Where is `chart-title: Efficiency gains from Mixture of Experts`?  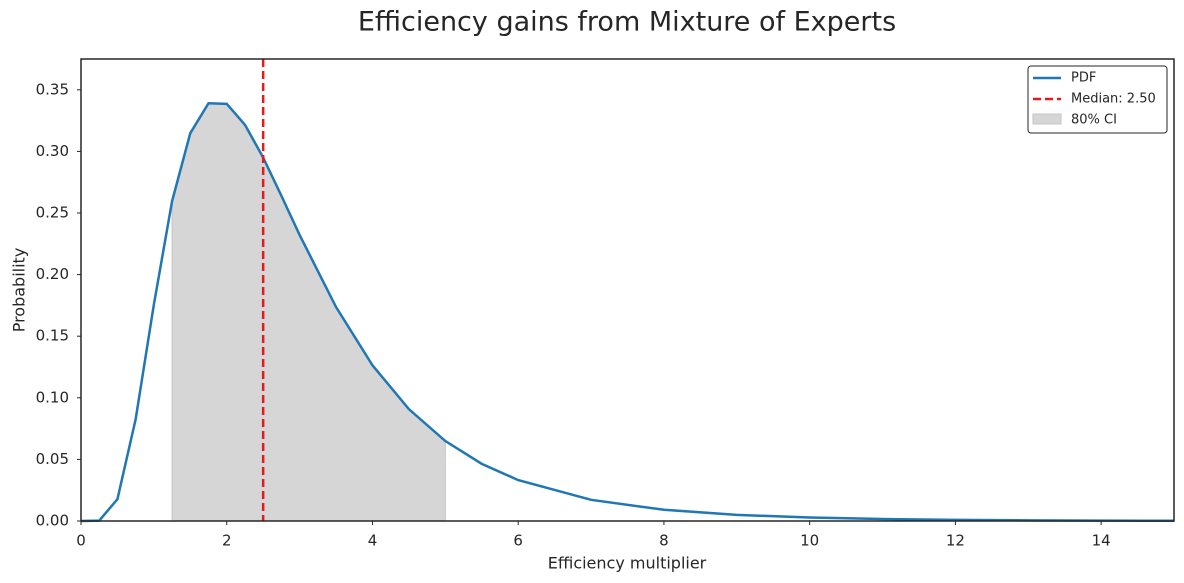
chart-title: Efficiency gains from Mixture of Experts is located at coordinates (627, 22).